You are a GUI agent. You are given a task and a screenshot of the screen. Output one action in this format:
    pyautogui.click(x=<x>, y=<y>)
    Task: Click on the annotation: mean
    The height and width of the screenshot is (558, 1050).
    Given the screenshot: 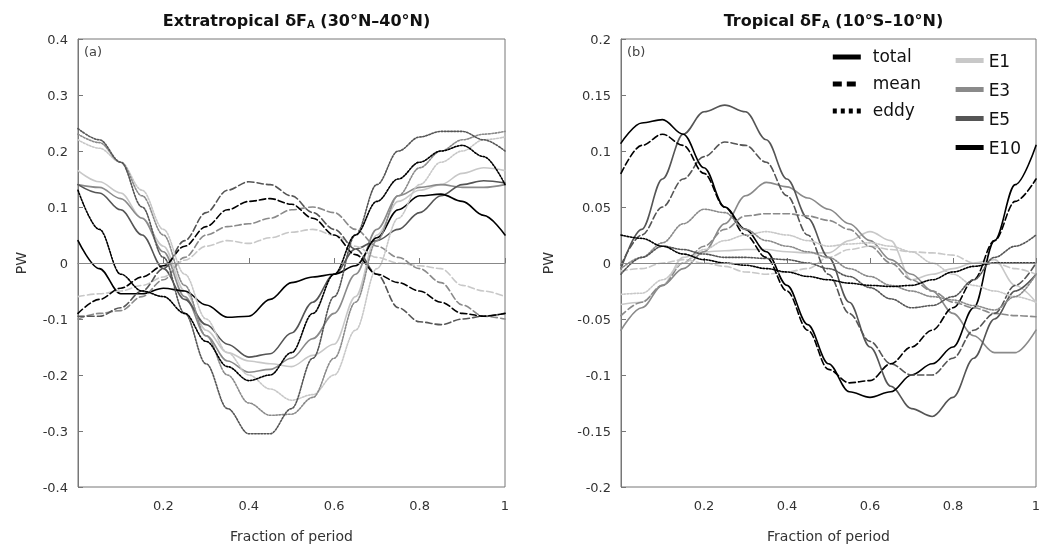 What is the action you would take?
    pyautogui.click(x=897, y=82)
    